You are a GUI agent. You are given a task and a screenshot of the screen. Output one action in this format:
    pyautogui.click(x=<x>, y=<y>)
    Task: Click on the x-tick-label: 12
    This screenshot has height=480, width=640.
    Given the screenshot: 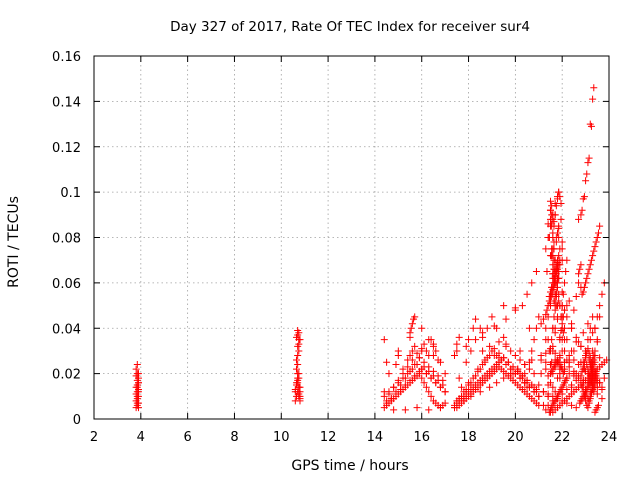 What is the action you would take?
    pyautogui.click(x=328, y=437)
    